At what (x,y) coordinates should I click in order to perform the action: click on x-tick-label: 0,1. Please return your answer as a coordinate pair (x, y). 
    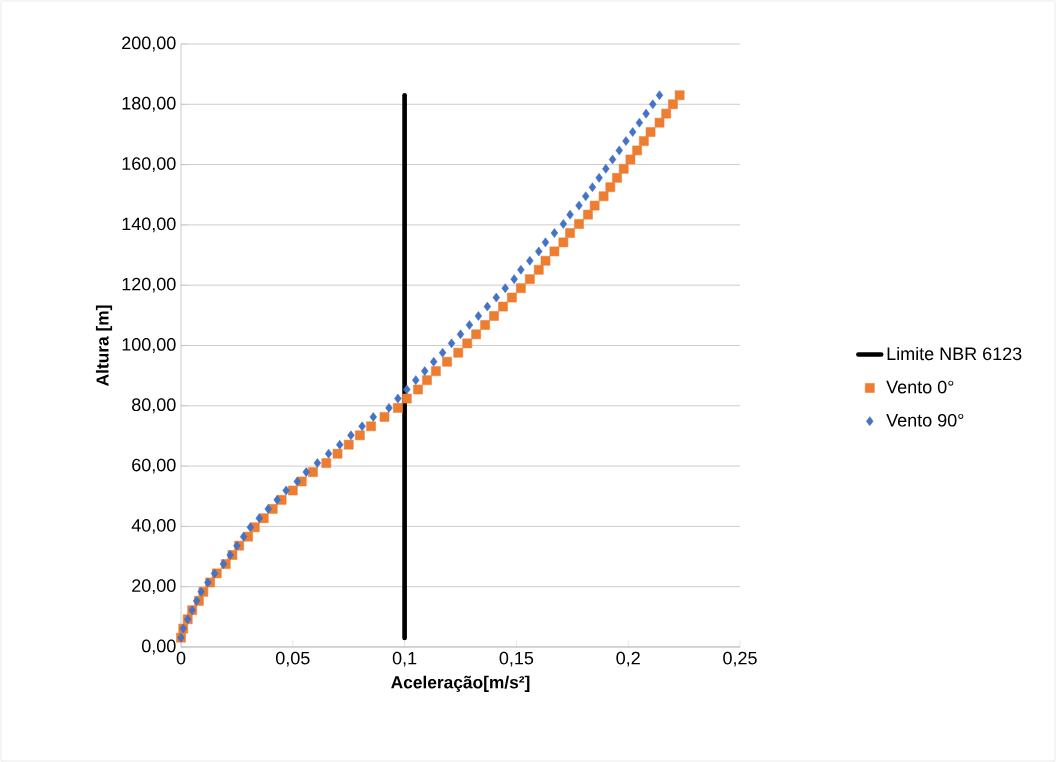
    Looking at the image, I should click on (404, 659).